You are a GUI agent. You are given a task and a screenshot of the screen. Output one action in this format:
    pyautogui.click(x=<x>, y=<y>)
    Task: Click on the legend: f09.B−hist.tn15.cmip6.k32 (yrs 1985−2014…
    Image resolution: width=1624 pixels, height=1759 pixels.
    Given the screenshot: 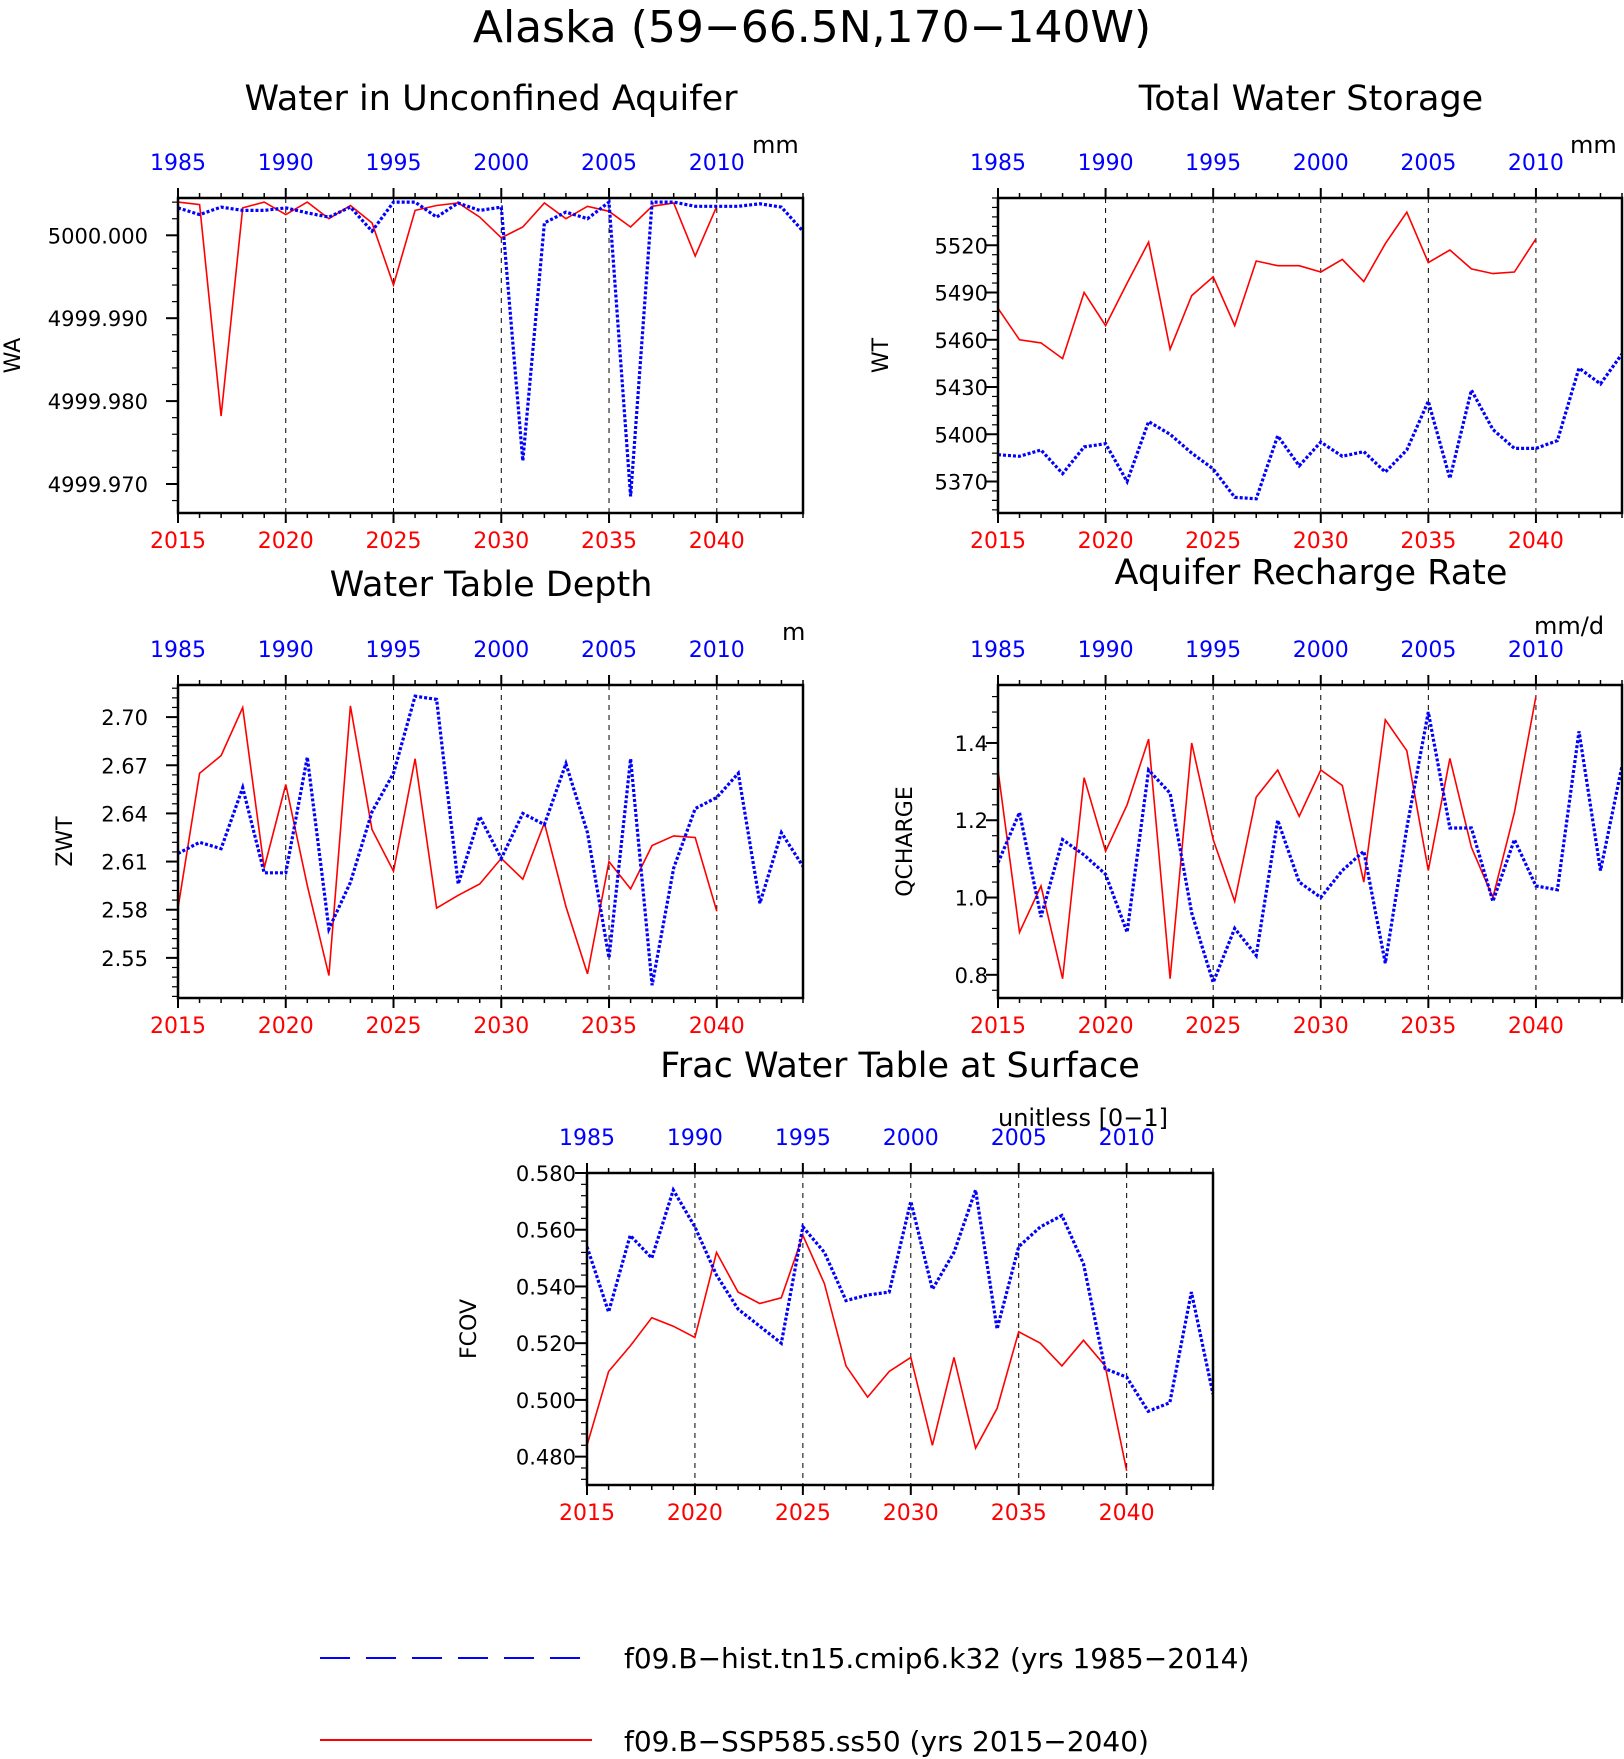 What is the action you would take?
    pyautogui.click(x=784, y=1700)
    